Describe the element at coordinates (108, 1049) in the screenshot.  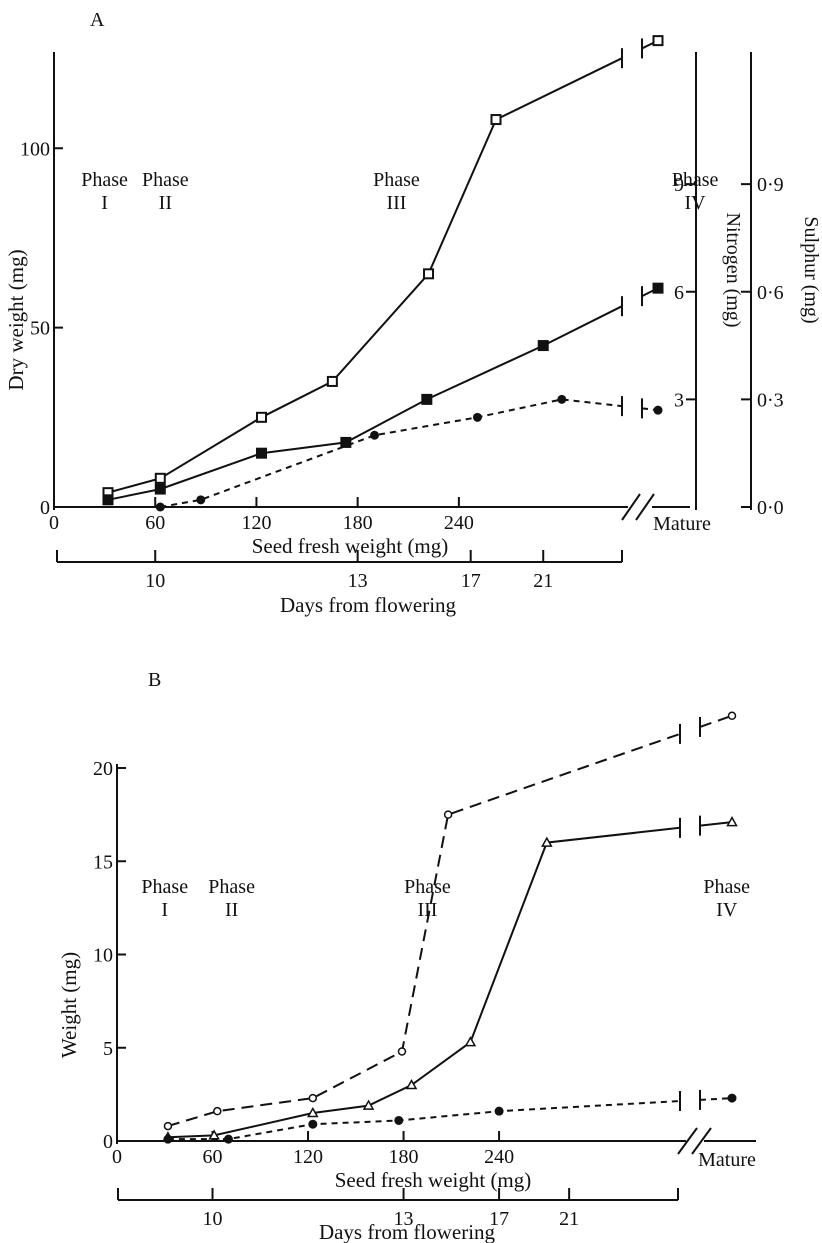
I see `y-tick-label: 5` at that location.